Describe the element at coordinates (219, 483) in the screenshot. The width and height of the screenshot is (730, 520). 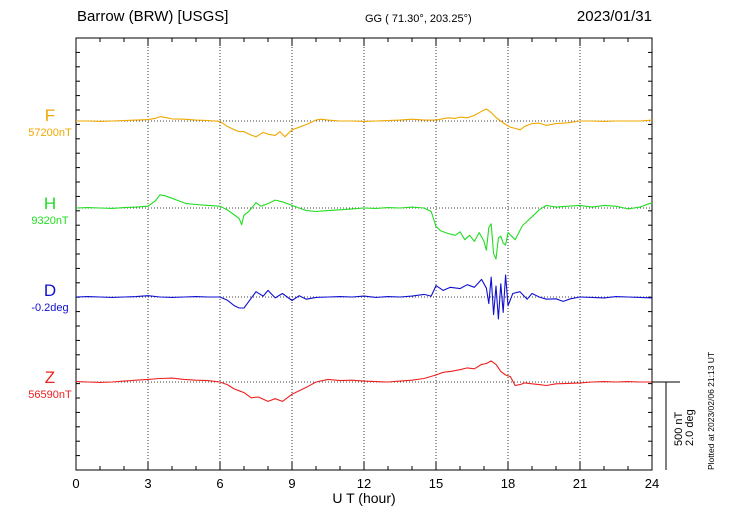
I see `x-tick-label-6: 6` at that location.